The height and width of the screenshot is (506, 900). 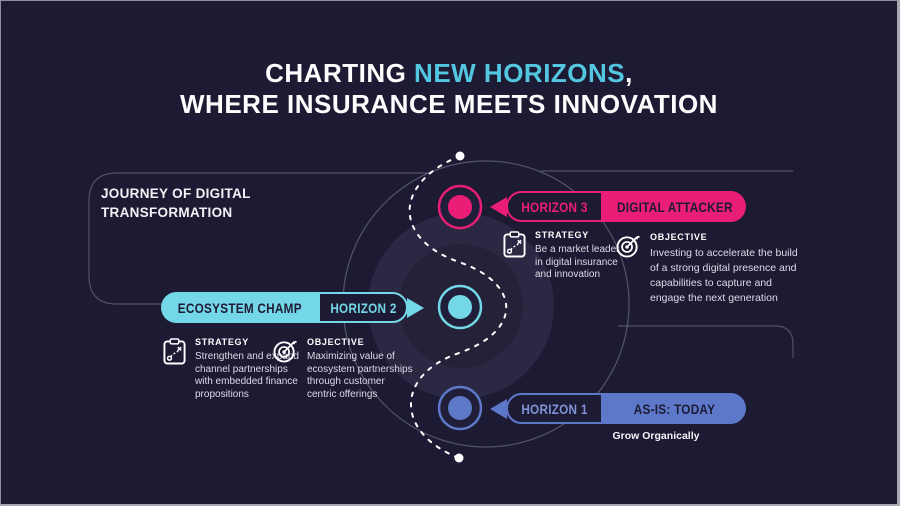 What do you see at coordinates (340, 73) in the screenshot?
I see `title-prefix: CHARTING` at bounding box center [340, 73].